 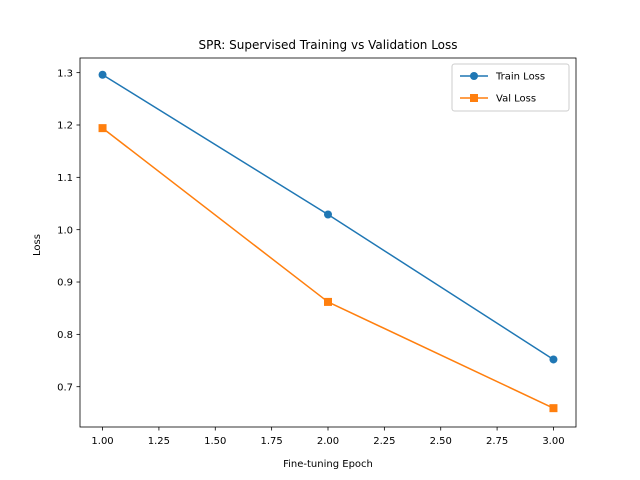 I want to click on legend: Train Loss Val Loss, so click(x=510, y=87).